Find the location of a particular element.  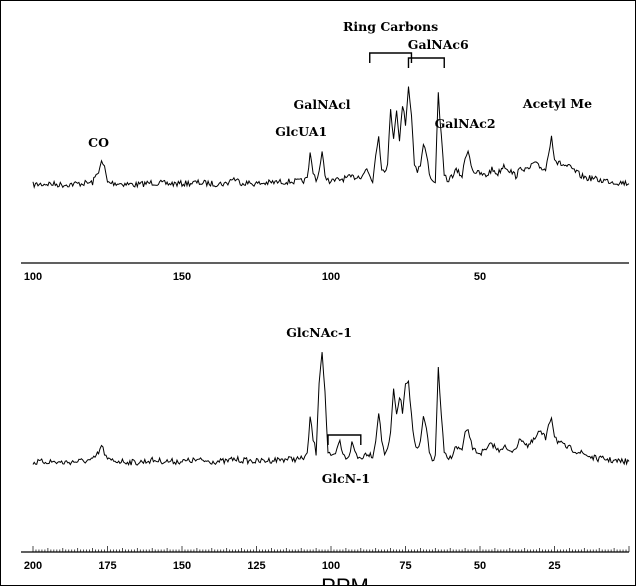

tick-label: 125 is located at coordinates (256, 566).